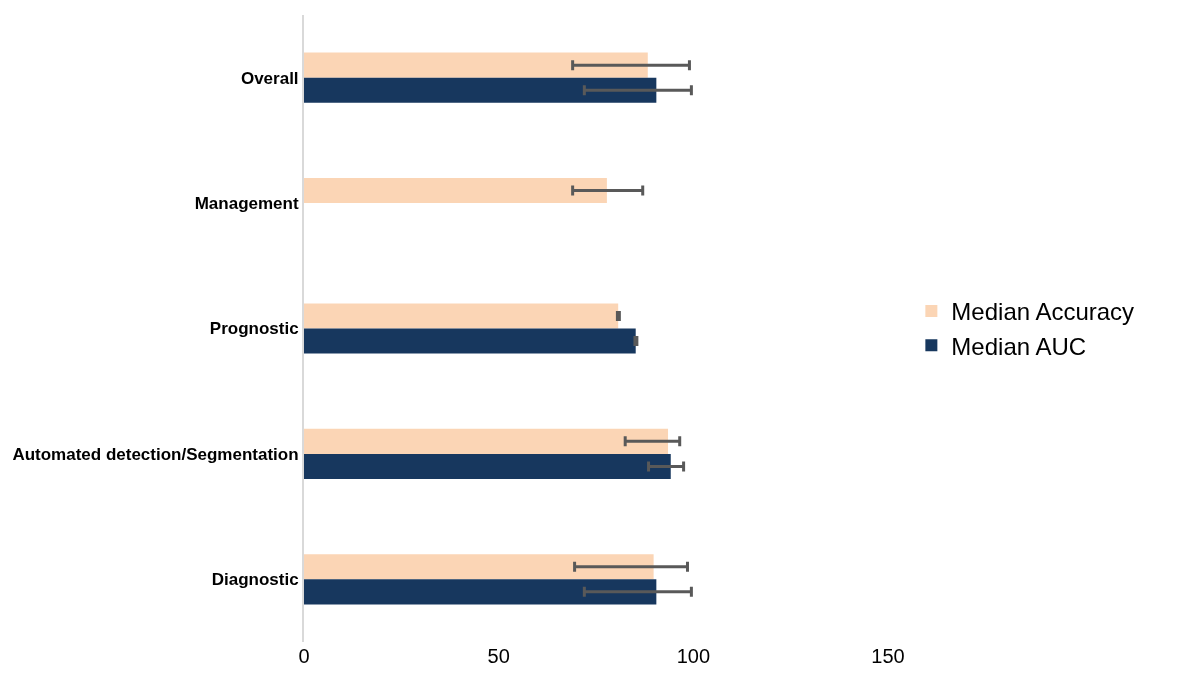 The image size is (1188, 682). I want to click on x-tick-label: 50, so click(498, 656).